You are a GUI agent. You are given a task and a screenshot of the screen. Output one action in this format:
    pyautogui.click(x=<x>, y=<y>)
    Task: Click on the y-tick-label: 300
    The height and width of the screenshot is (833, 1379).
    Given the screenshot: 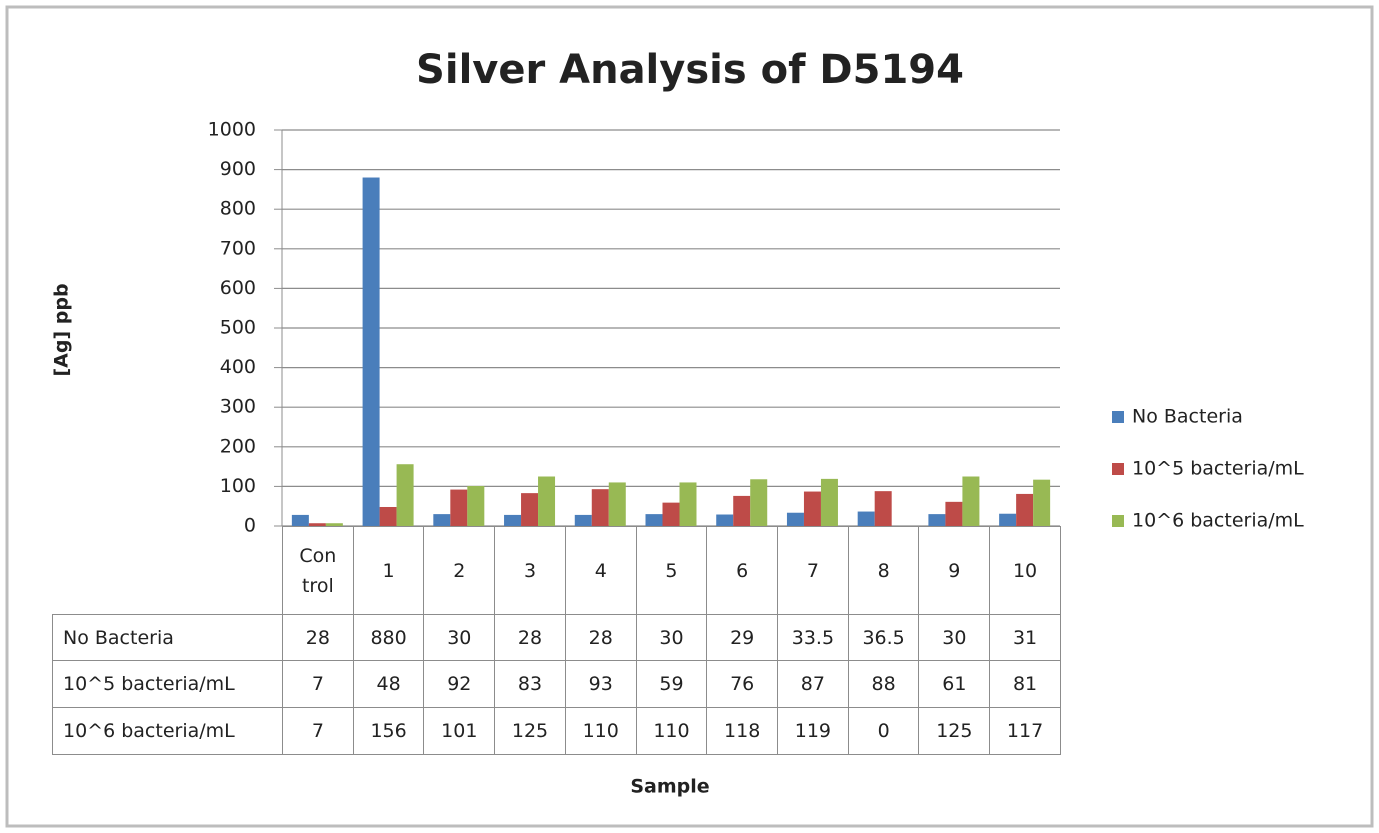 What is the action you would take?
    pyautogui.click(x=238, y=407)
    